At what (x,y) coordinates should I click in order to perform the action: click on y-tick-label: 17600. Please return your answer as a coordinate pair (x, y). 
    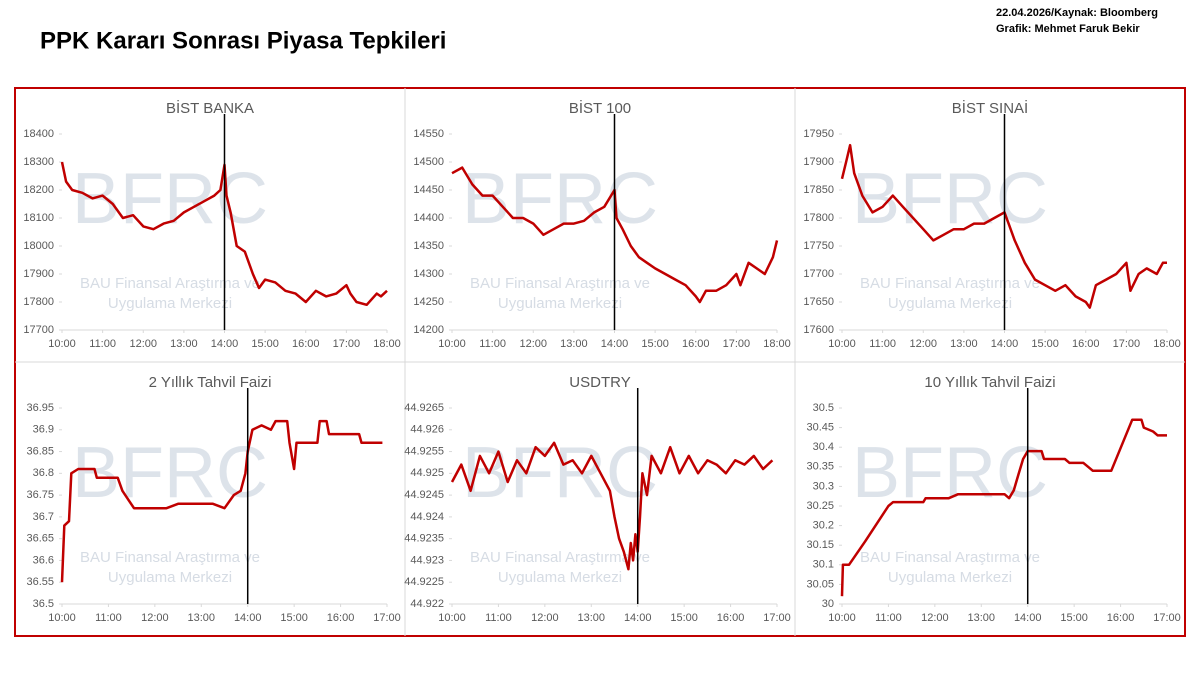
    Looking at the image, I should click on (818, 330).